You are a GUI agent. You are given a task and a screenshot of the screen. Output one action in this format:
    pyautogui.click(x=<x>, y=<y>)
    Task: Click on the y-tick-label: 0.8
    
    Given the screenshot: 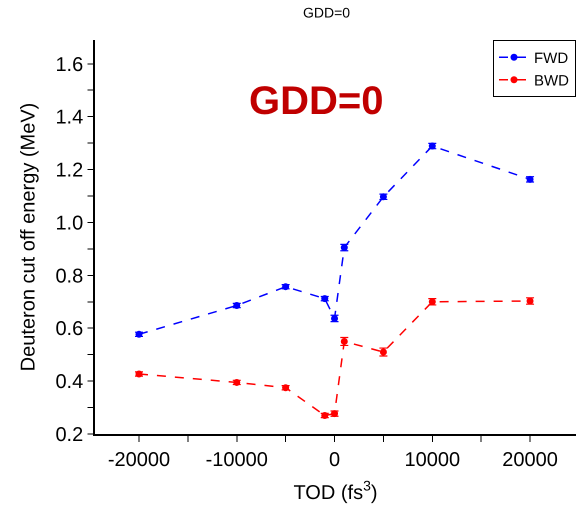 What is the action you would take?
    pyautogui.click(x=69, y=276)
    